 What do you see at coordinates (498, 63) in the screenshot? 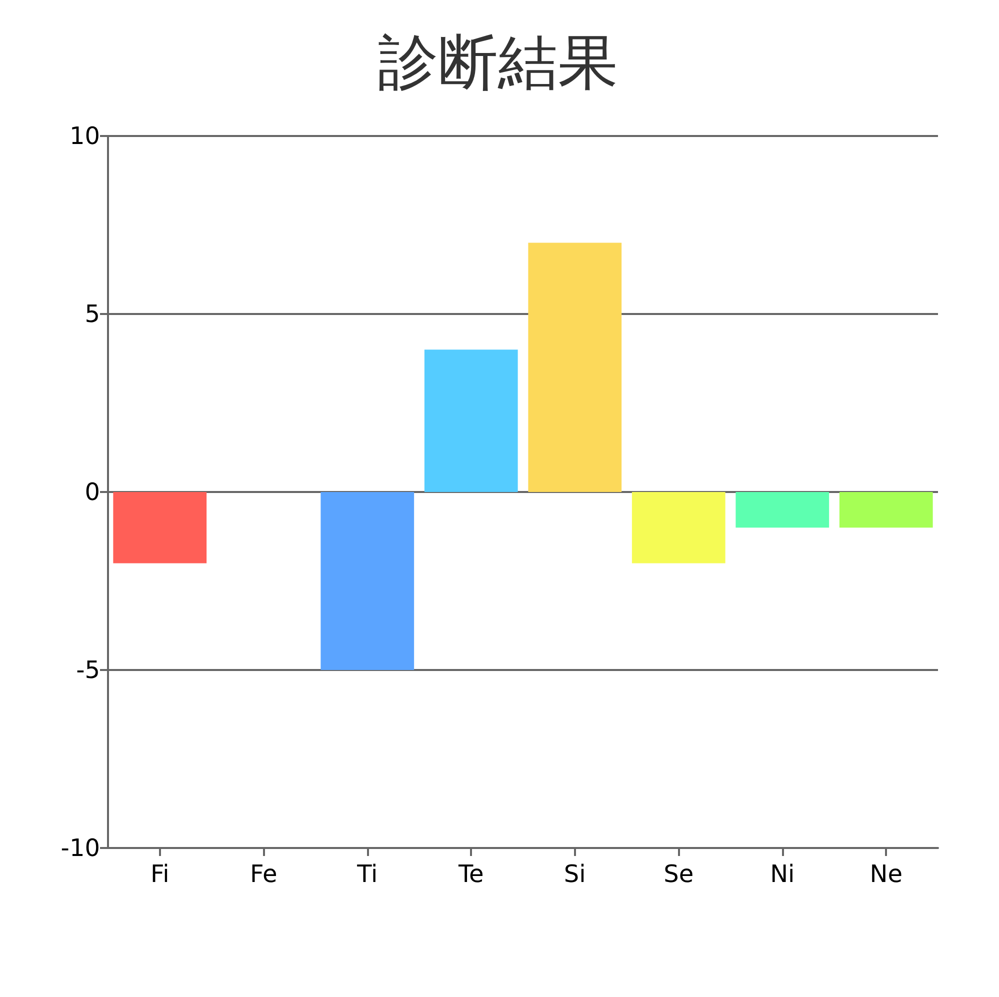
I see `chart-title: 診断結果` at bounding box center [498, 63].